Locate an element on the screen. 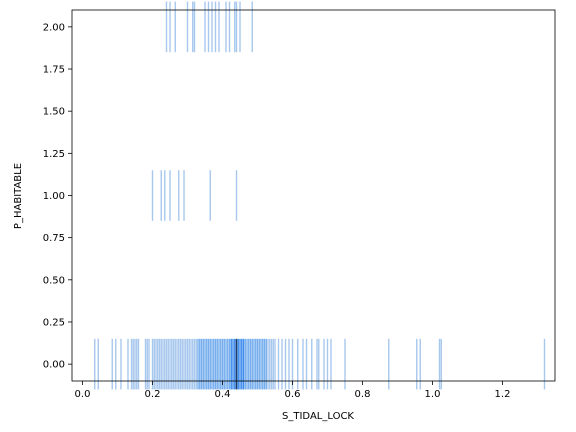 The width and height of the screenshot is (576, 432). x-tick-label: 0.8 is located at coordinates (363, 394).